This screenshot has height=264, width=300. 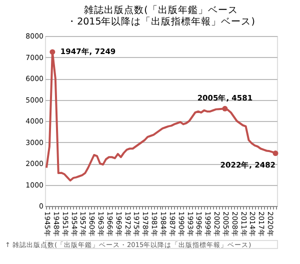 What do you see at coordinates (161, 10) in the screenshot?
I see `text: 雑誌出版点数(「出版年鑑」ベース` at bounding box center [161, 10].